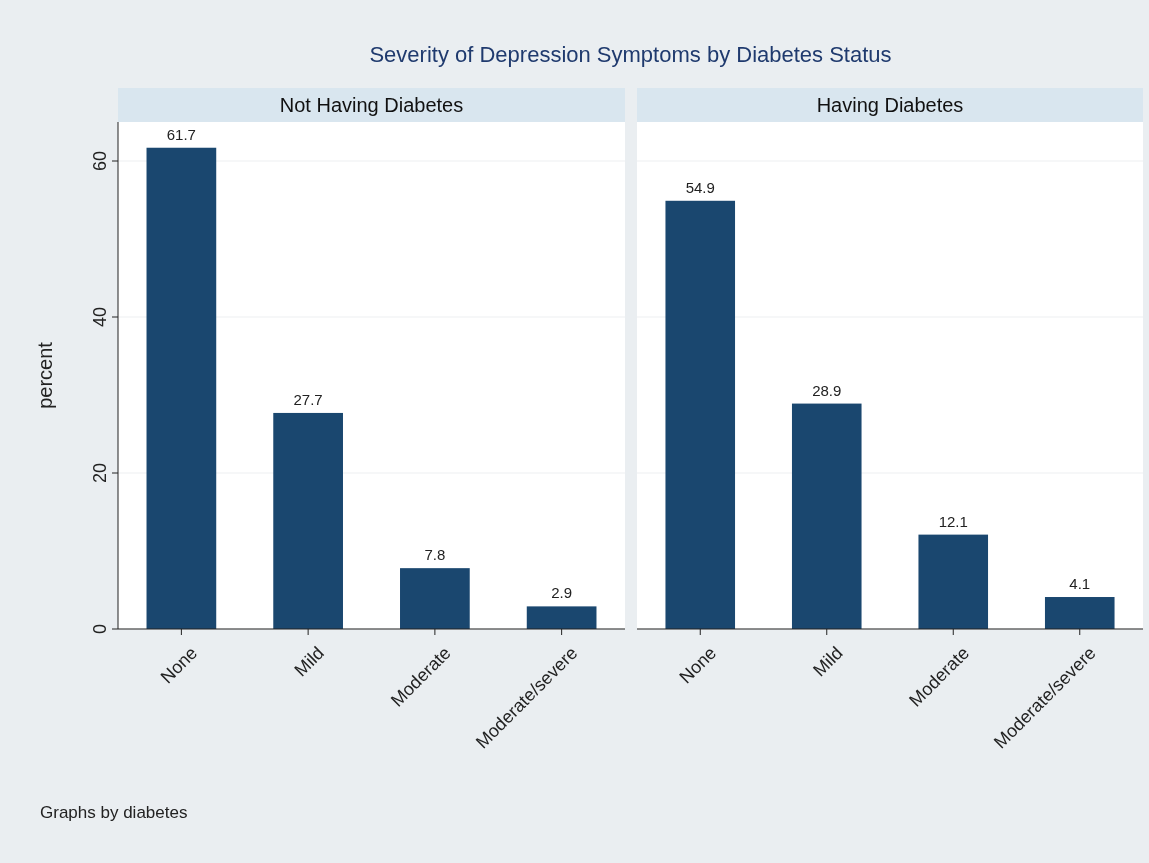 This screenshot has height=863, width=1149. What do you see at coordinates (890, 105) in the screenshot?
I see `chart-title: Having Diabetes` at bounding box center [890, 105].